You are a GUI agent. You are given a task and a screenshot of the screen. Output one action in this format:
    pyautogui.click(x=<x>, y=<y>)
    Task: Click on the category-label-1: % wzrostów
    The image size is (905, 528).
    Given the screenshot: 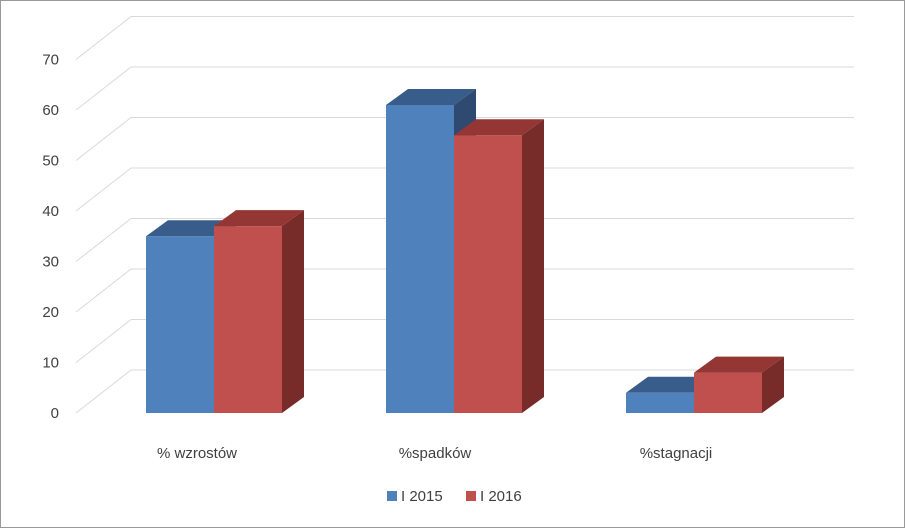 What is the action you would take?
    pyautogui.click(x=197, y=453)
    